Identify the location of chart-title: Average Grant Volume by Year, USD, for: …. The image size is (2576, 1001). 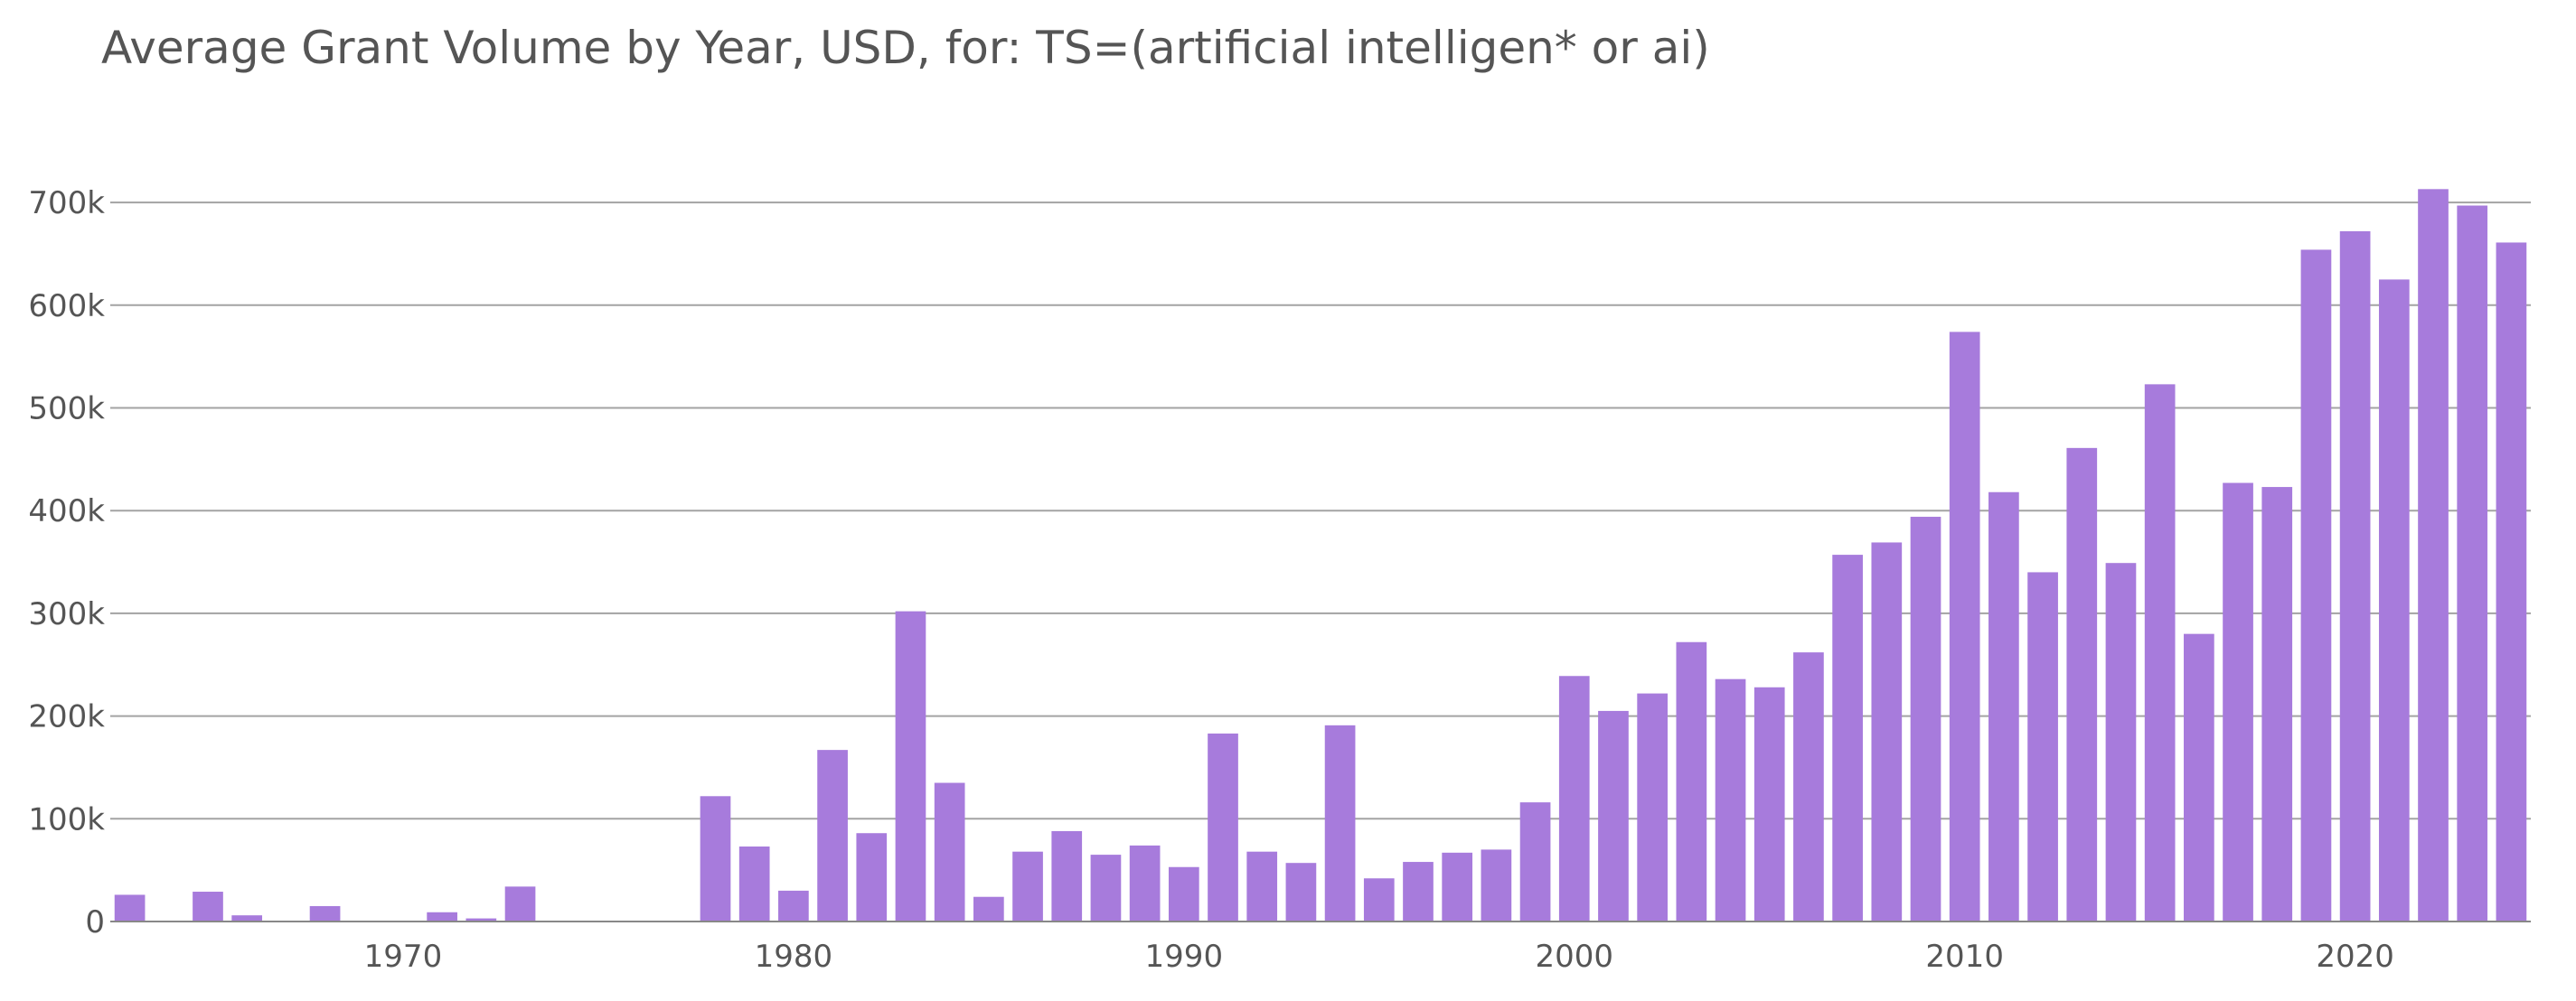
(906, 48).